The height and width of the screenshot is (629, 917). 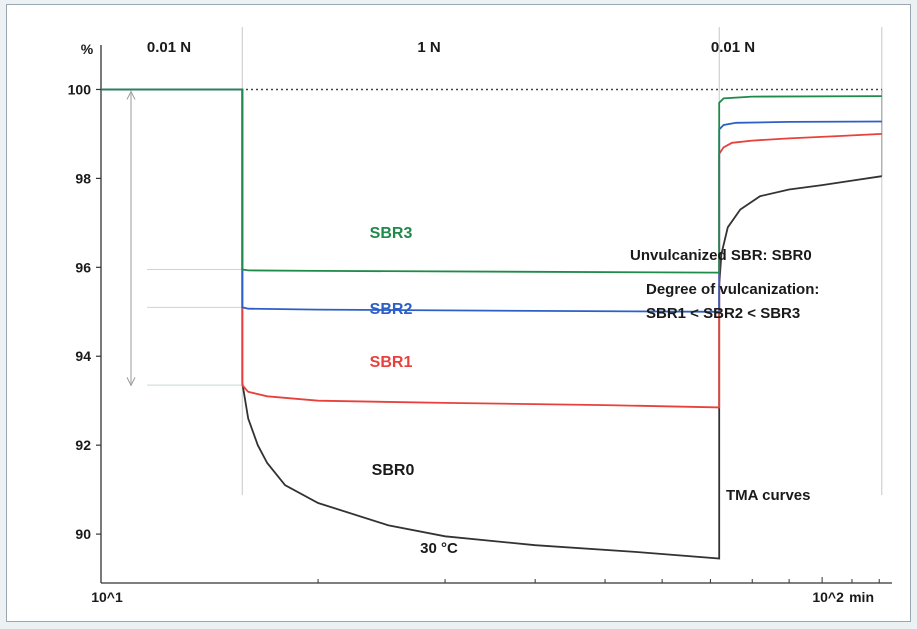 What do you see at coordinates (451, 47) in the screenshot?
I see `load-segment-labels: 0.01 N 1 N 0.01 N` at bounding box center [451, 47].